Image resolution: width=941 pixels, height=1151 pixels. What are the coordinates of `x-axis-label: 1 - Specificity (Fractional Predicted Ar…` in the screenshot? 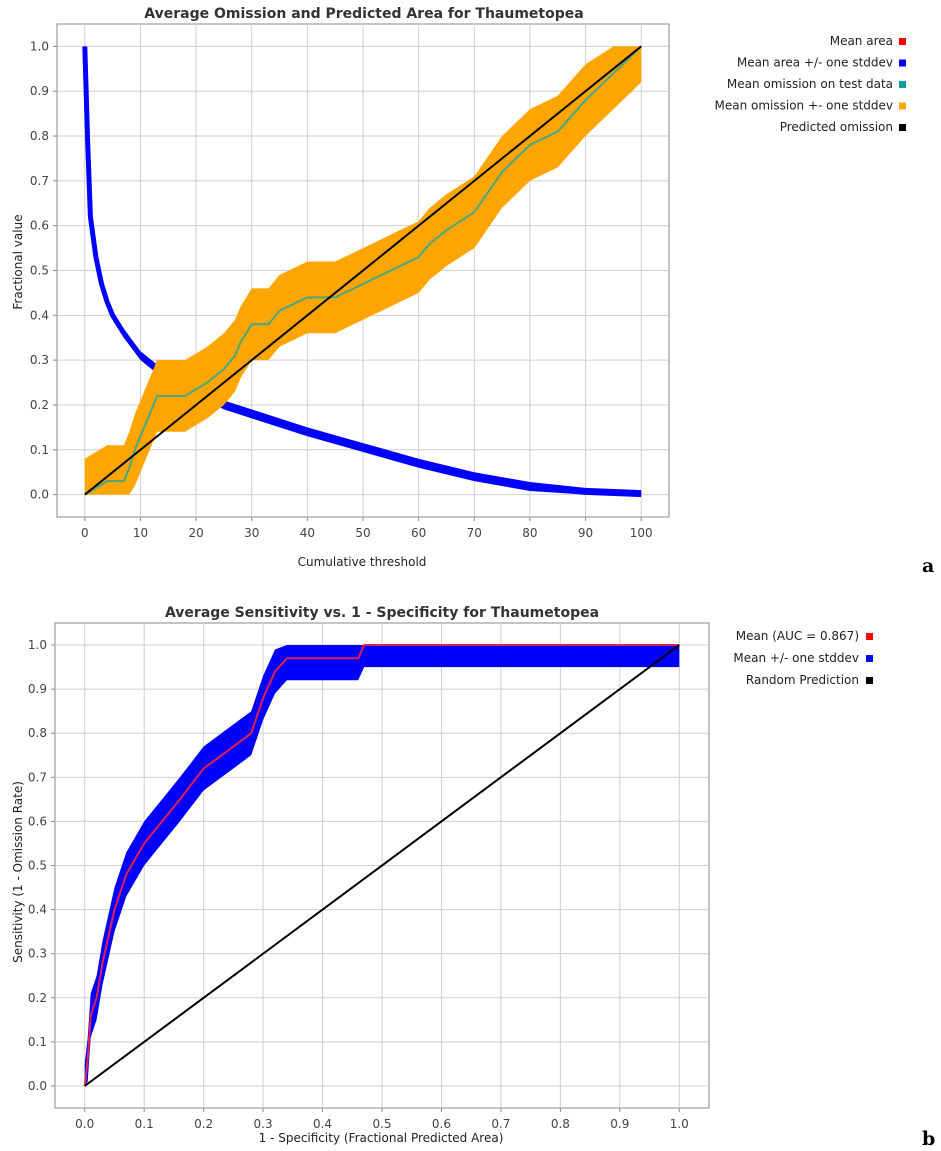 It's located at (381, 1138).